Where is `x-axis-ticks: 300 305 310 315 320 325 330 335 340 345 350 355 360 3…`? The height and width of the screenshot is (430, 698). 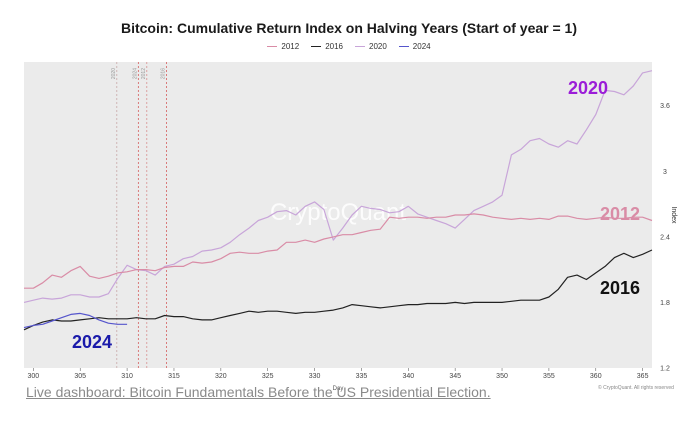 x-axis-ticks: 300 305 310 315 320 325 330 335 340 345 350 355 360 3… is located at coordinates (338, 374).